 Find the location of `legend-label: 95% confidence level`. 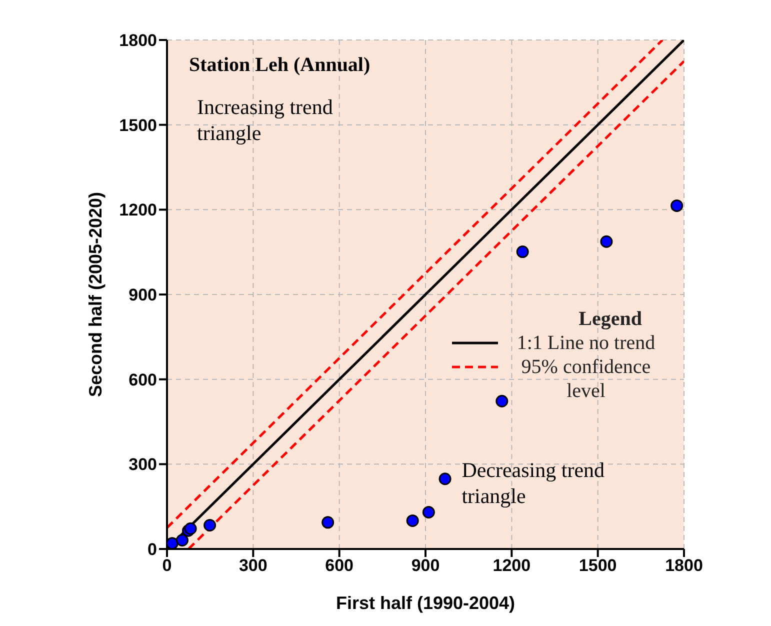

legend-label: 95% confidence level is located at coordinates (586, 379).